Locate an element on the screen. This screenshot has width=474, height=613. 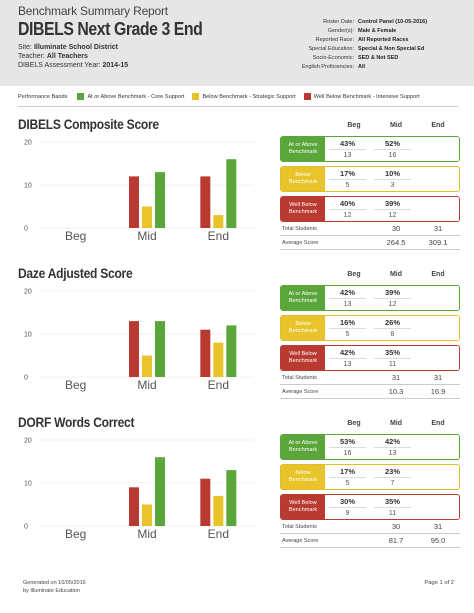
end-cell: 23% 7 is located at coordinates (392, 477).